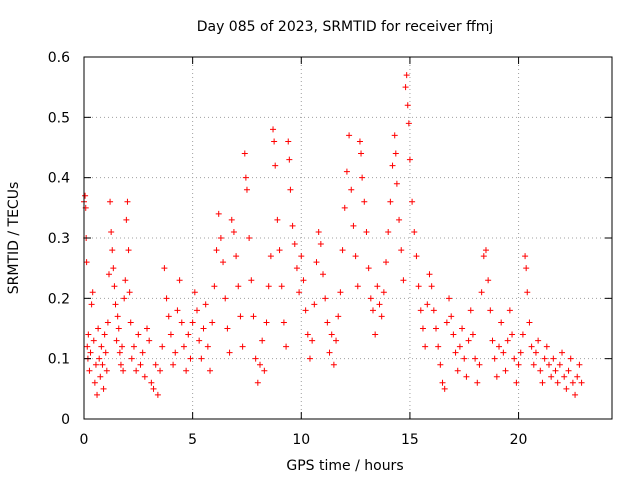 This screenshot has width=640, height=480. Describe the element at coordinates (59, 299) in the screenshot. I see `y-tick-label: 0.2` at that location.